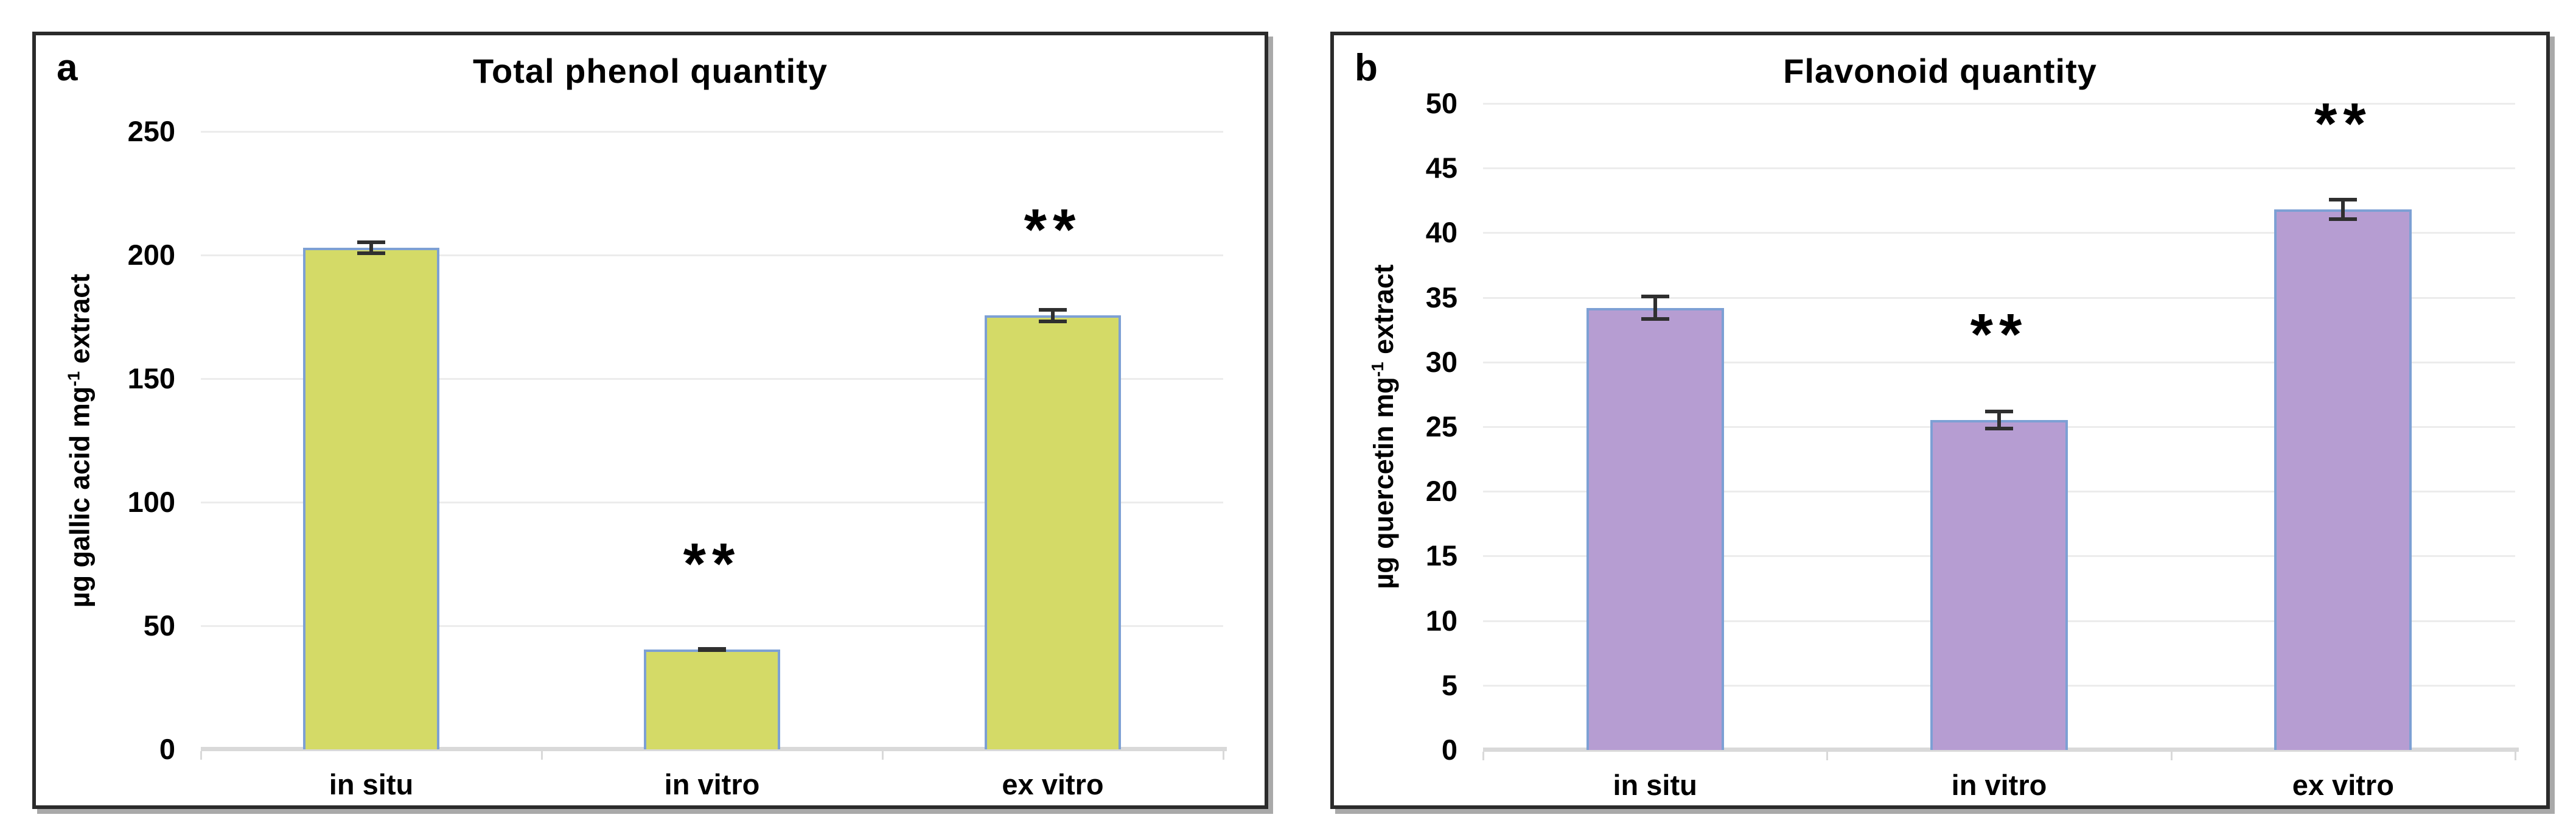  What do you see at coordinates (67, 68) in the screenshot?
I see `panel-a-letter: a` at bounding box center [67, 68].